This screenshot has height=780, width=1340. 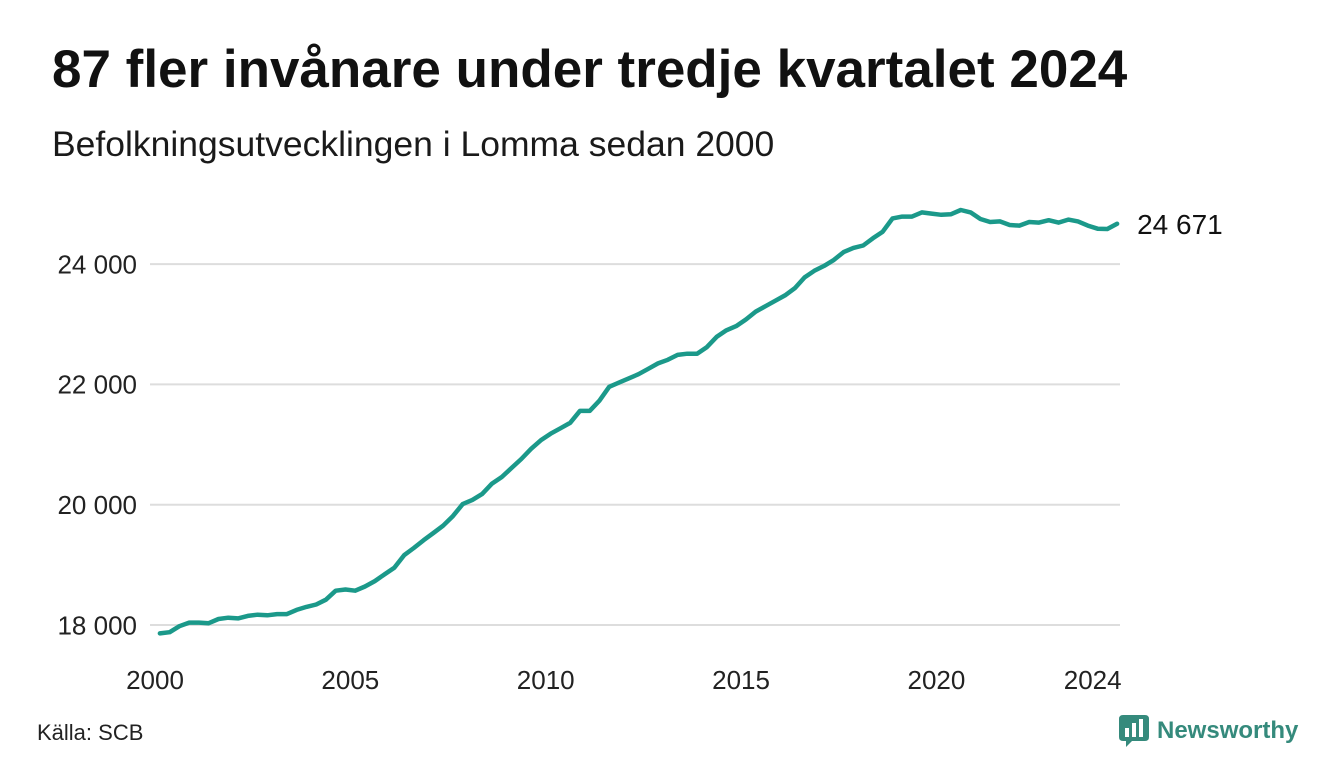 What do you see at coordinates (1093, 680) in the screenshot?
I see `x-tick-label: 2024` at bounding box center [1093, 680].